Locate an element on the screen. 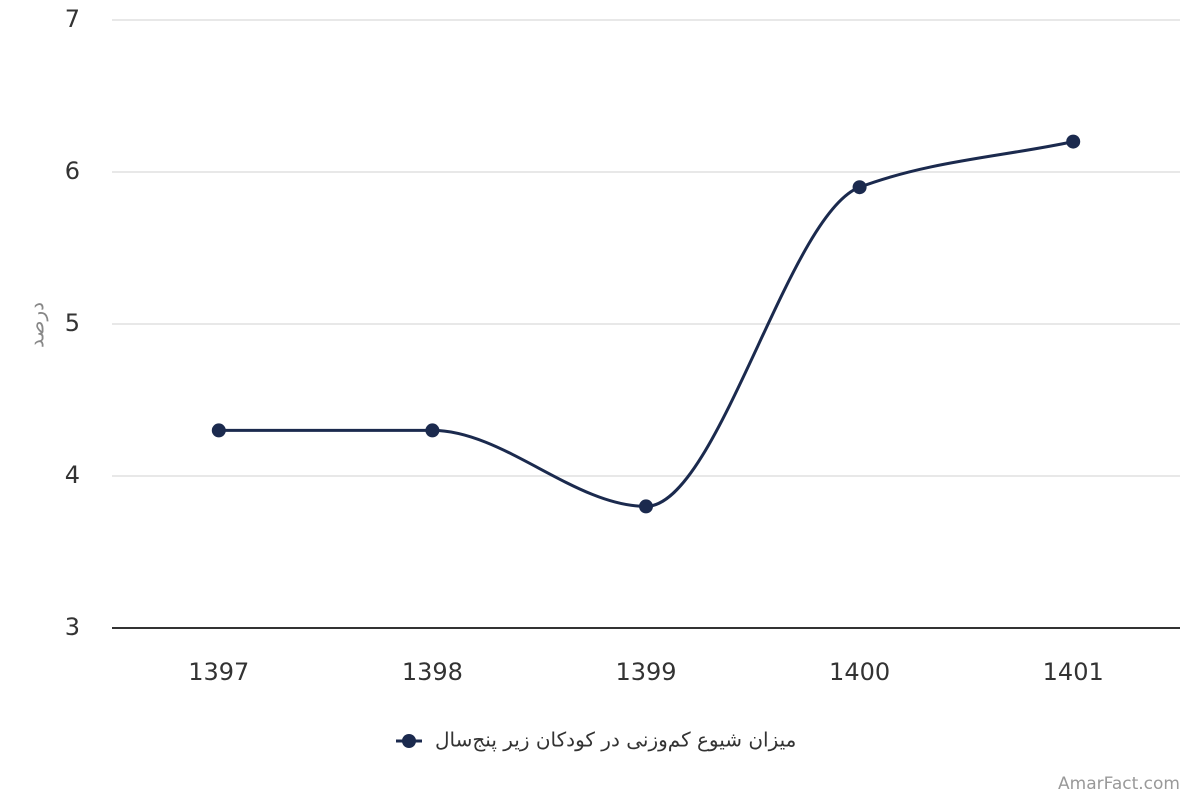  x-tick-label: 1398 is located at coordinates (432, 672).